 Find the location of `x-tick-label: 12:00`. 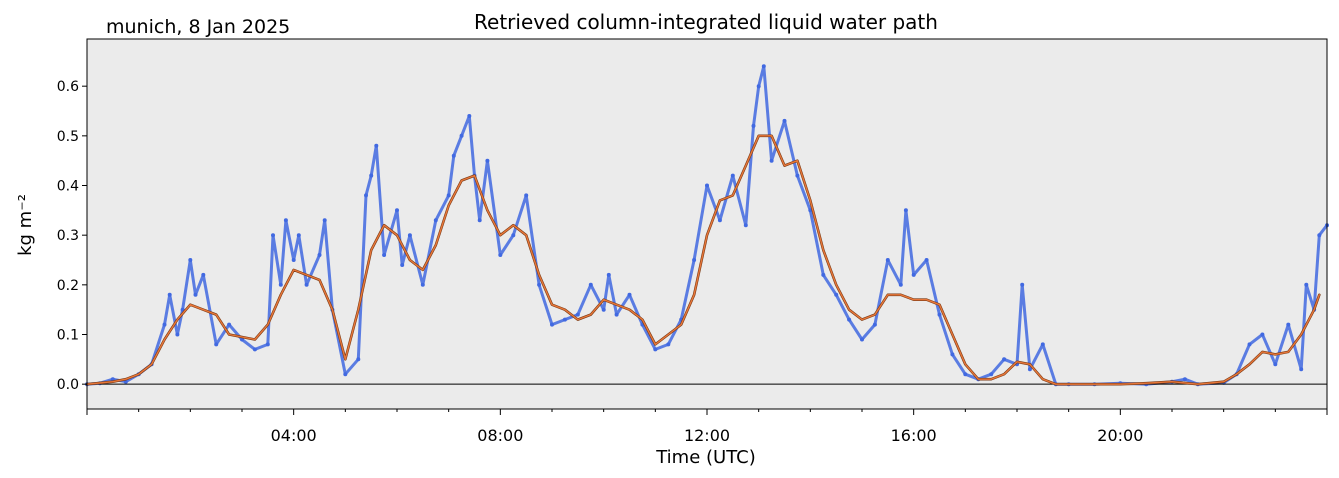

x-tick-label: 12:00 is located at coordinates (707, 435).